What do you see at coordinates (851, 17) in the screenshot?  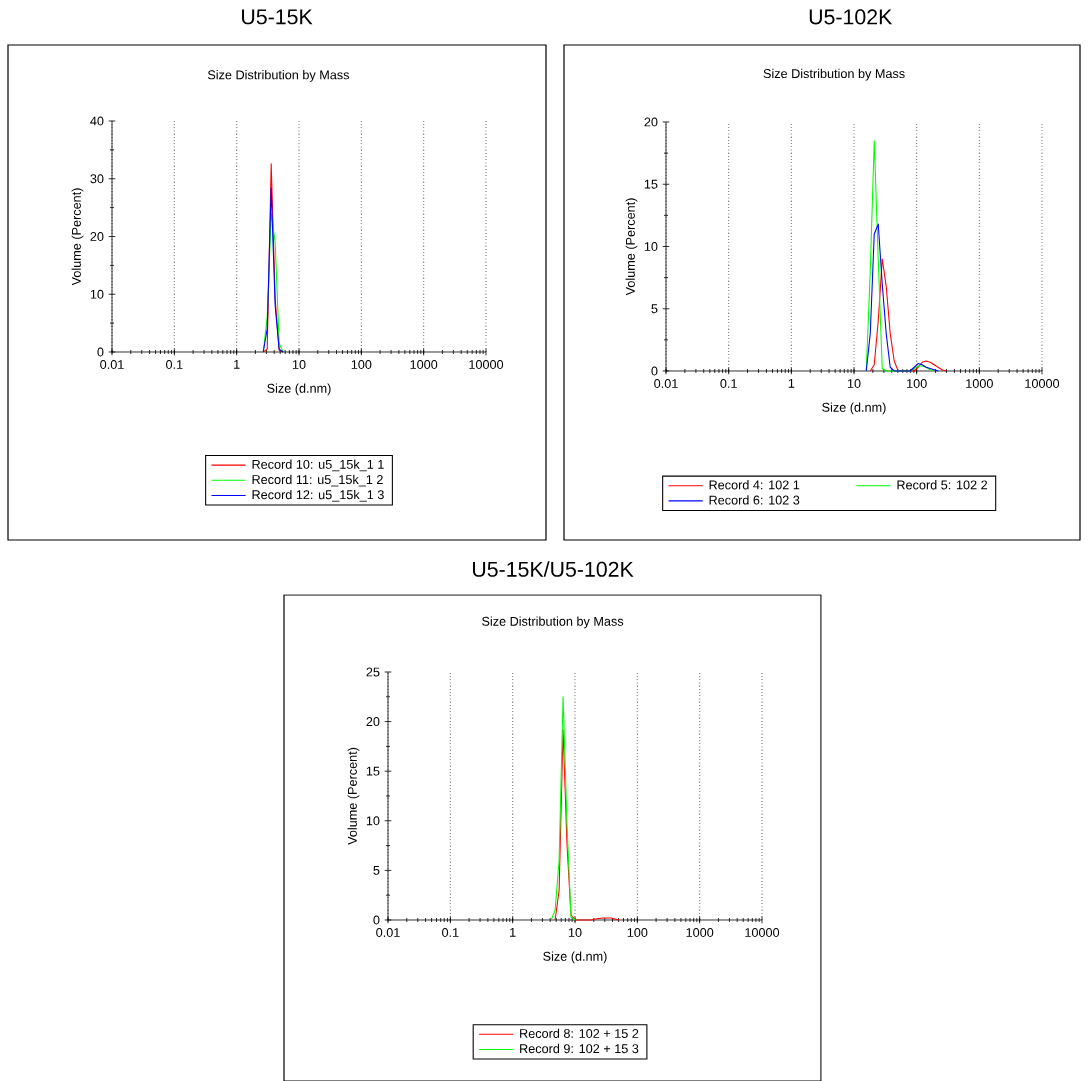 I see `chart-title: U5-102K` at bounding box center [851, 17].